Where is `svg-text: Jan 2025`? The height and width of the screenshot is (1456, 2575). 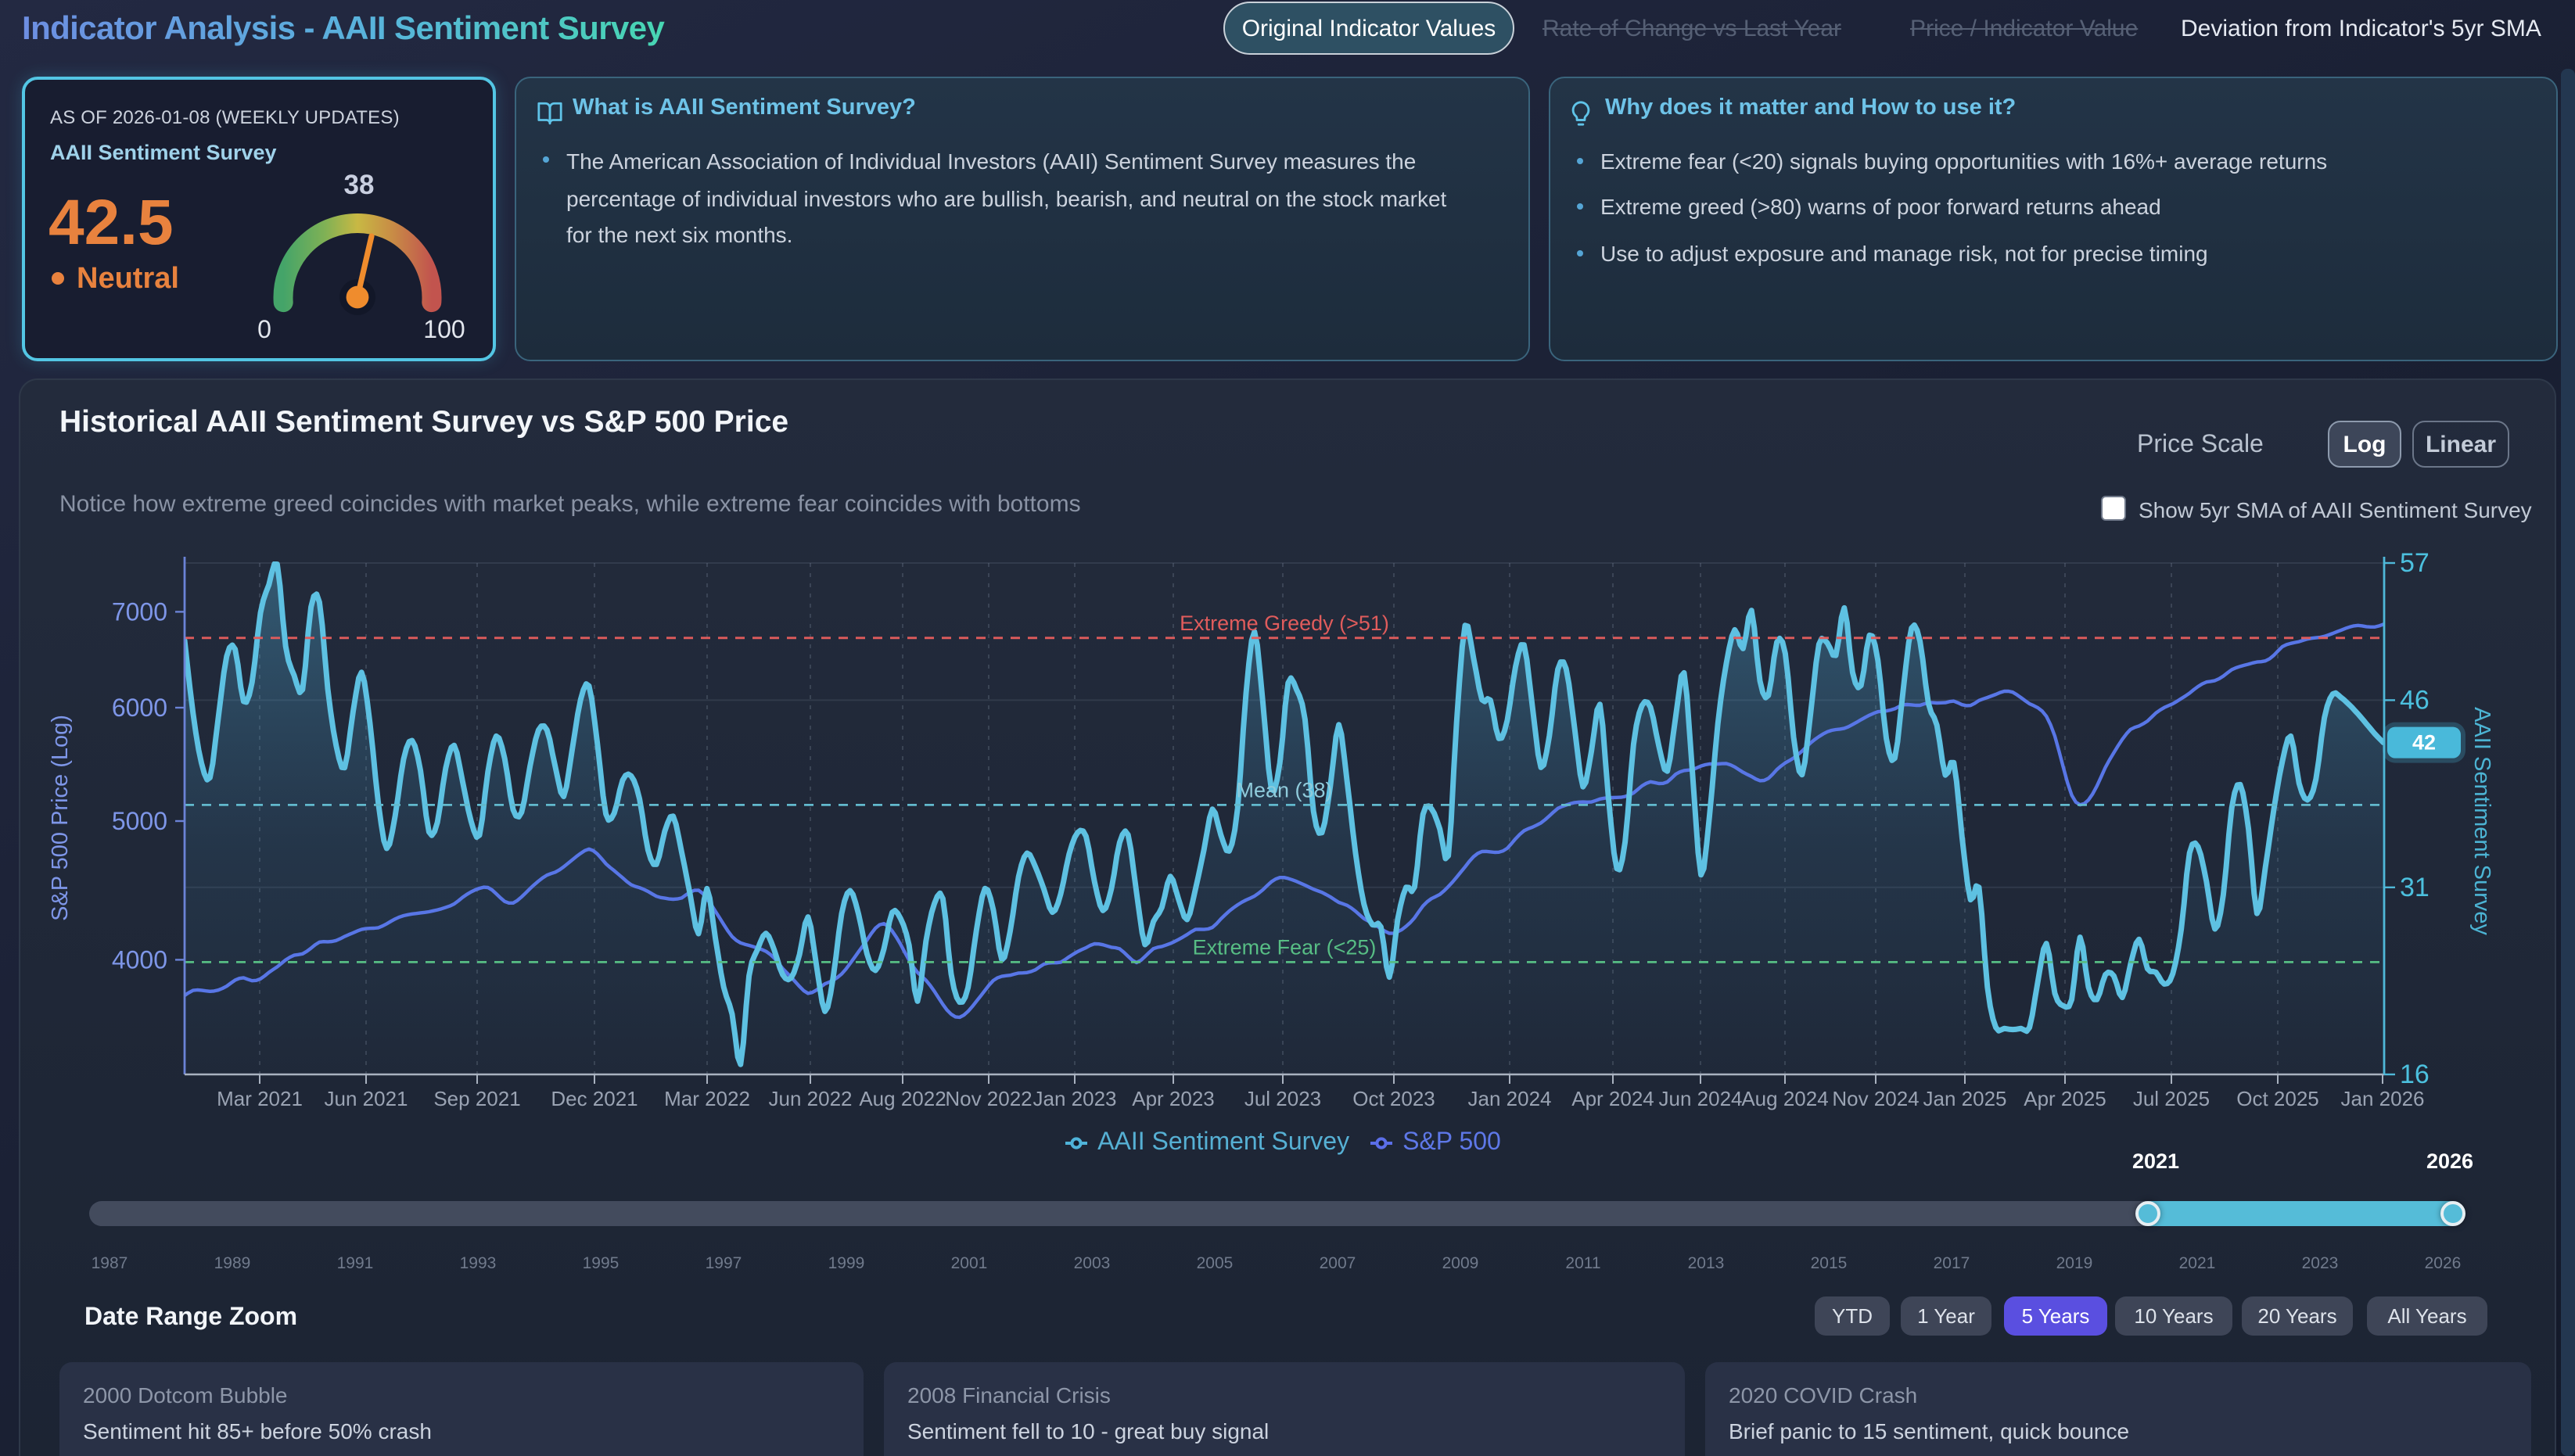 svg-text: Jan 2025 is located at coordinates (1965, 1098).